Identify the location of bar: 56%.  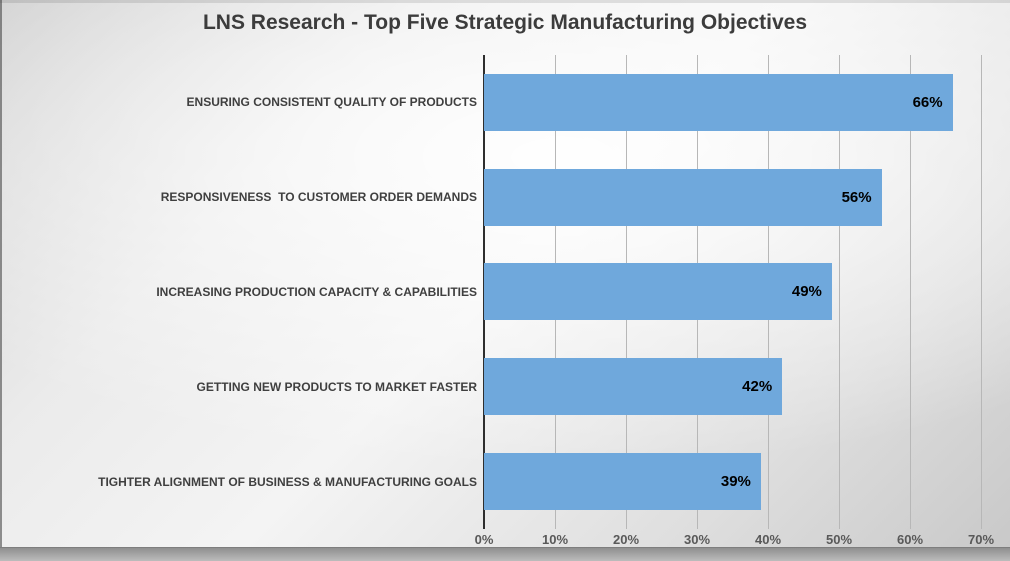
(683, 197).